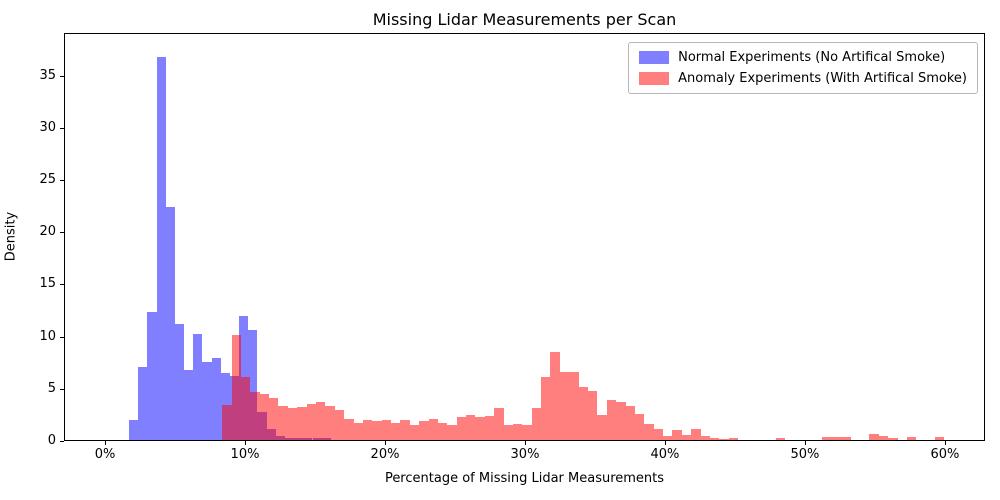 This screenshot has width=1000, height=500. What do you see at coordinates (524, 19) in the screenshot?
I see `chart-title: Missing Lidar Measurements per Scan` at bounding box center [524, 19].